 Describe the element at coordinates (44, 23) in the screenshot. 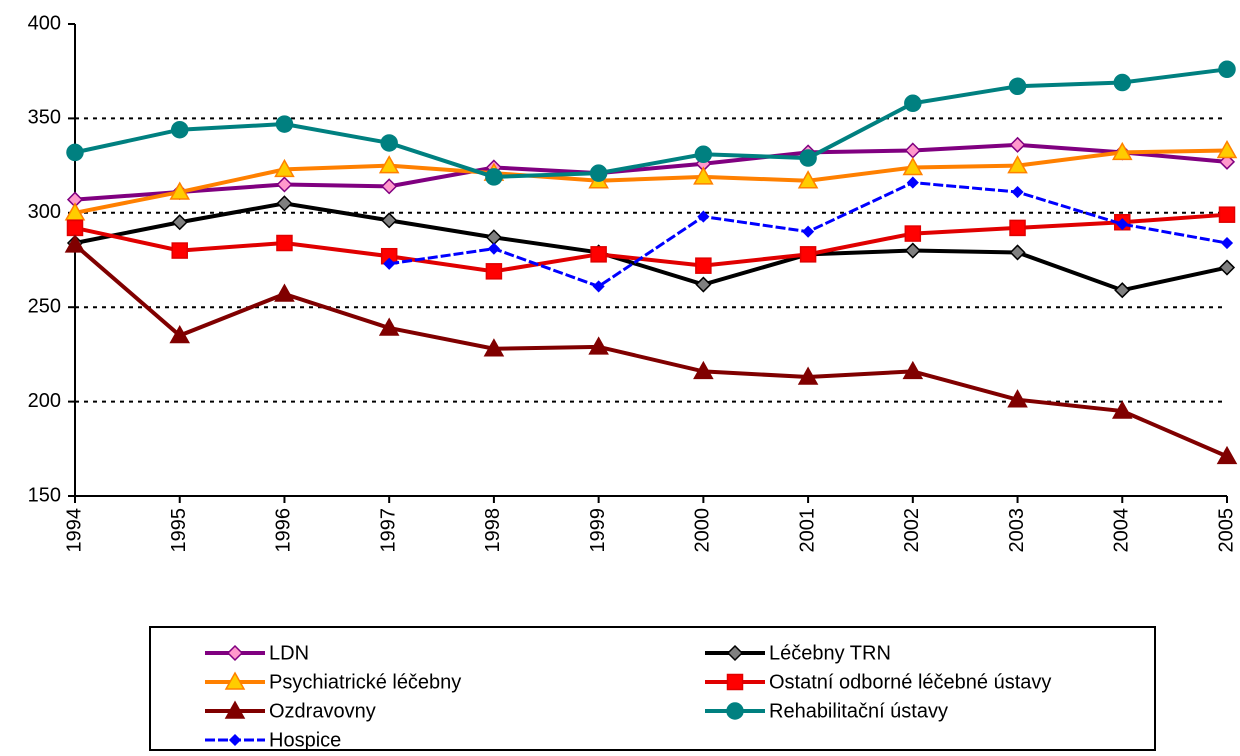

I see `y-tick-label: 400` at that location.